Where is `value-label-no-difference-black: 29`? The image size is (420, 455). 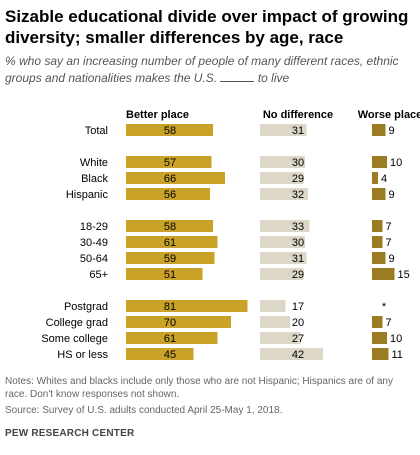 value-label-no-difference-black: 29 is located at coordinates (298, 179).